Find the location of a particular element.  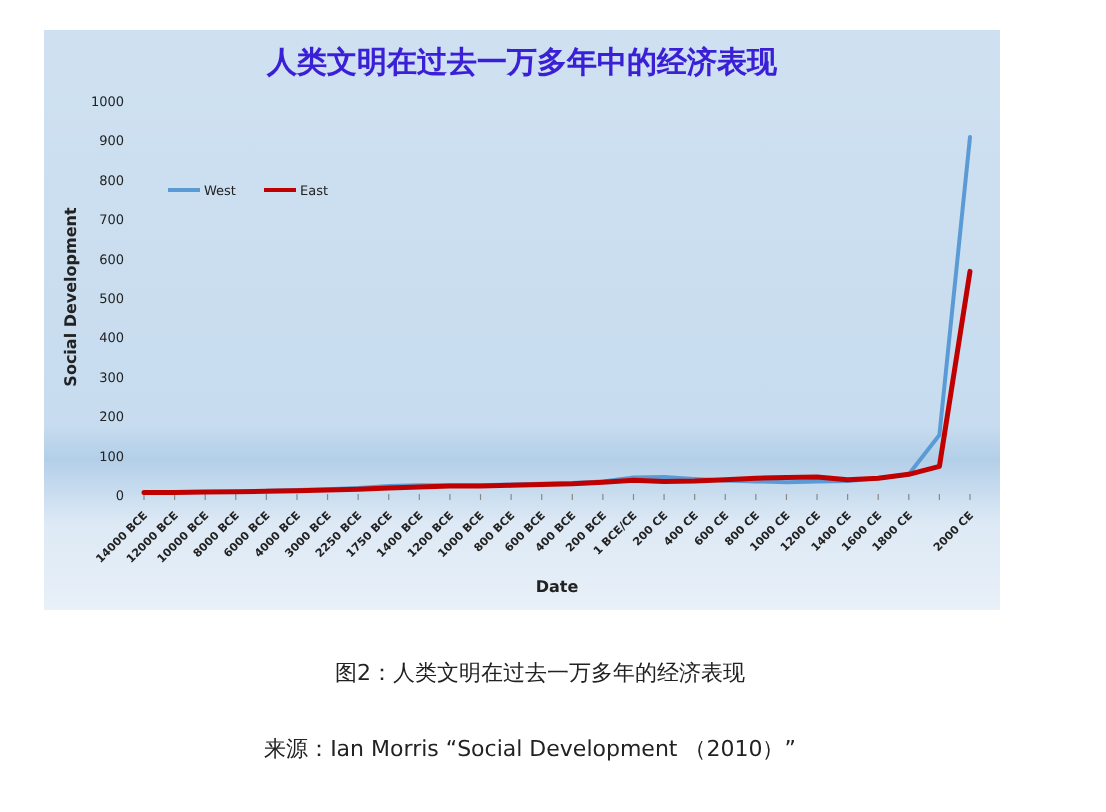

source-note: 来源：Ian Morris “Social Development （2010）” is located at coordinates (530, 749).